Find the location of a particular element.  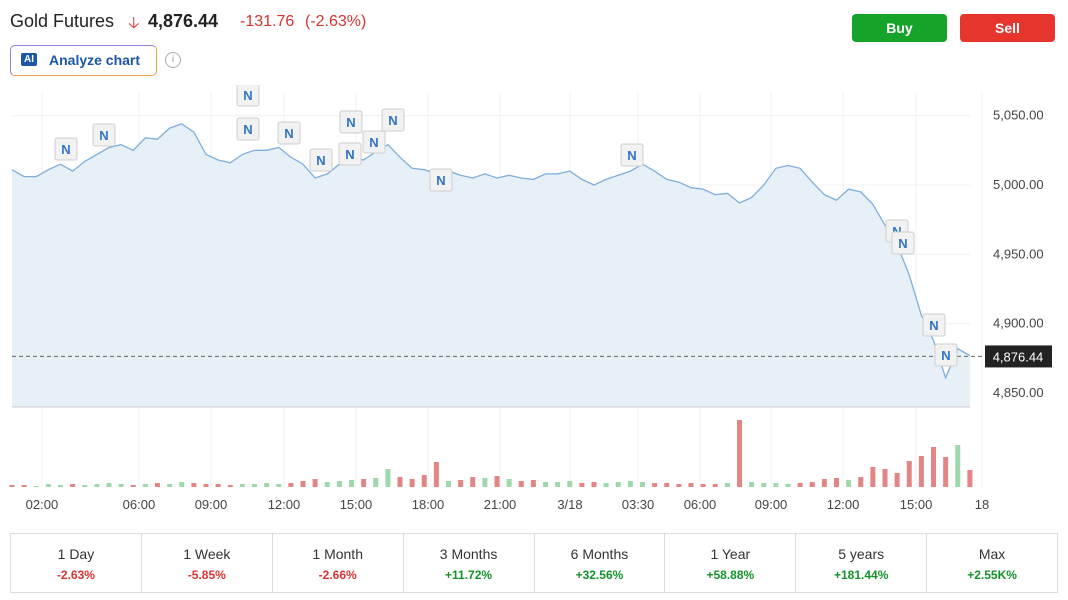

x-tick-label: 21:00 is located at coordinates (500, 504).